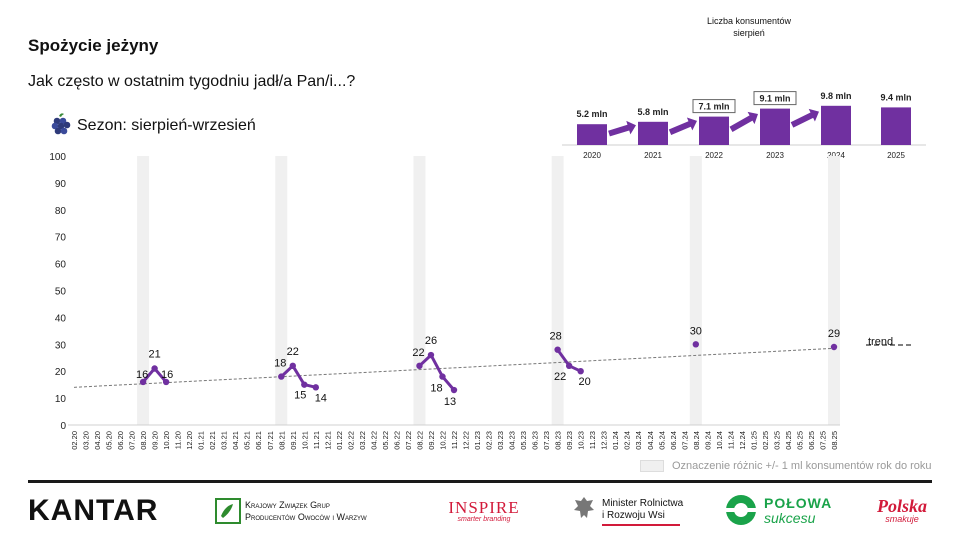 Image resolution: width=960 pixels, height=540 pixels. Describe the element at coordinates (321, 398) in the screenshot. I see `data-label: 14` at that location.